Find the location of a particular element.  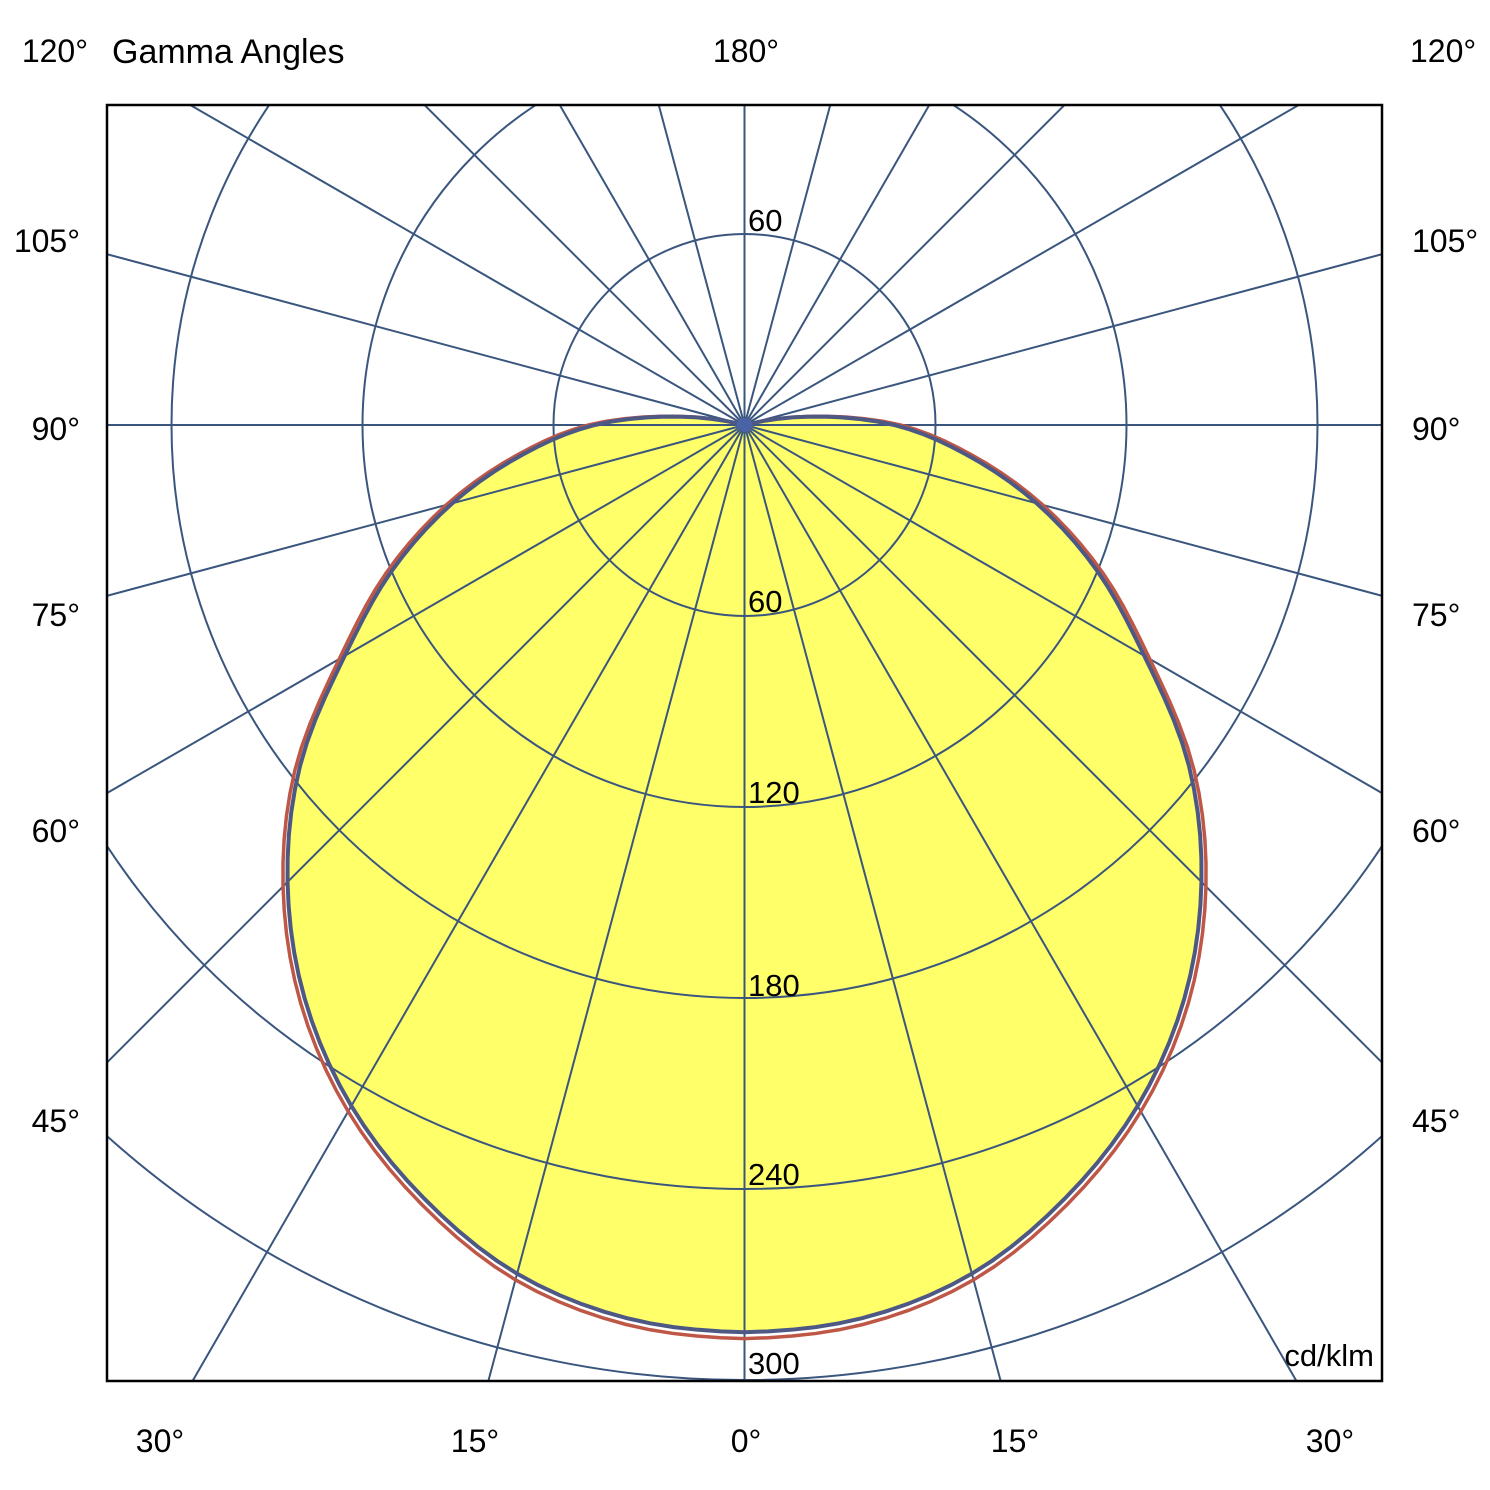

pole-dot is located at coordinates (744, 425).